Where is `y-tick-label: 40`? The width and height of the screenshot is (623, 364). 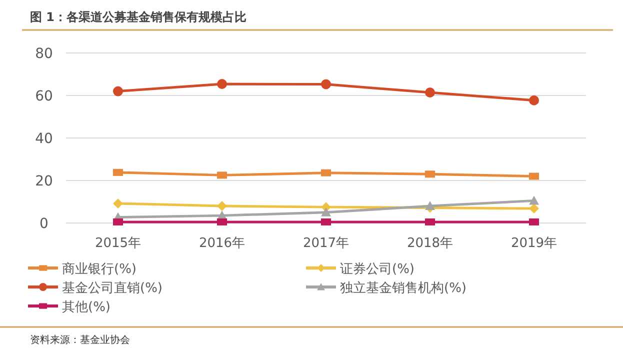 y-tick-label: 40 is located at coordinates (44, 139).